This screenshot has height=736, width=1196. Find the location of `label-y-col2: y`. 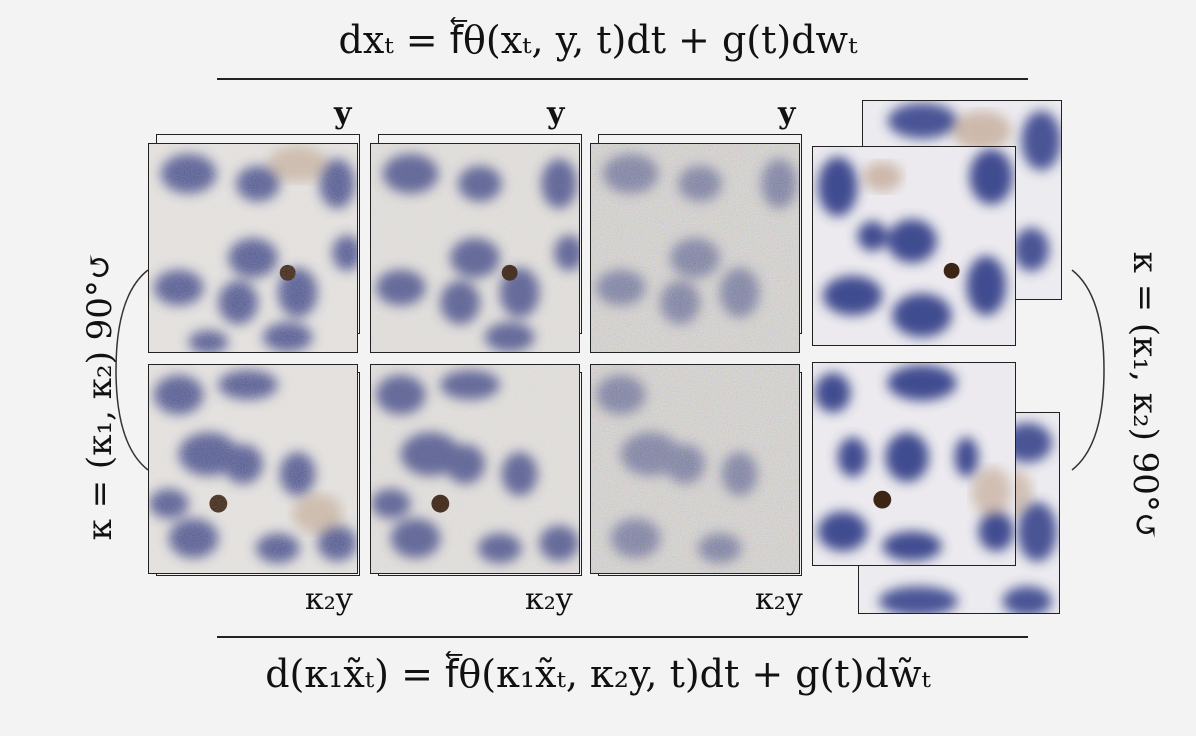

label-y-col2: y is located at coordinates (556, 113).